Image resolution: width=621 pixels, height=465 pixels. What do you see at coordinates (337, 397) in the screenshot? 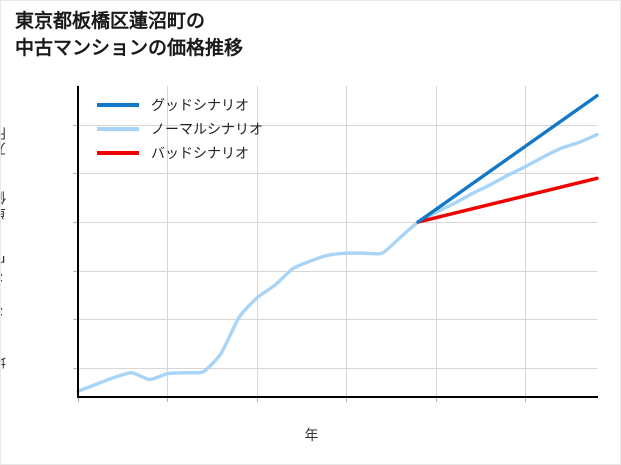
I see `x-axis-spine` at bounding box center [337, 397].